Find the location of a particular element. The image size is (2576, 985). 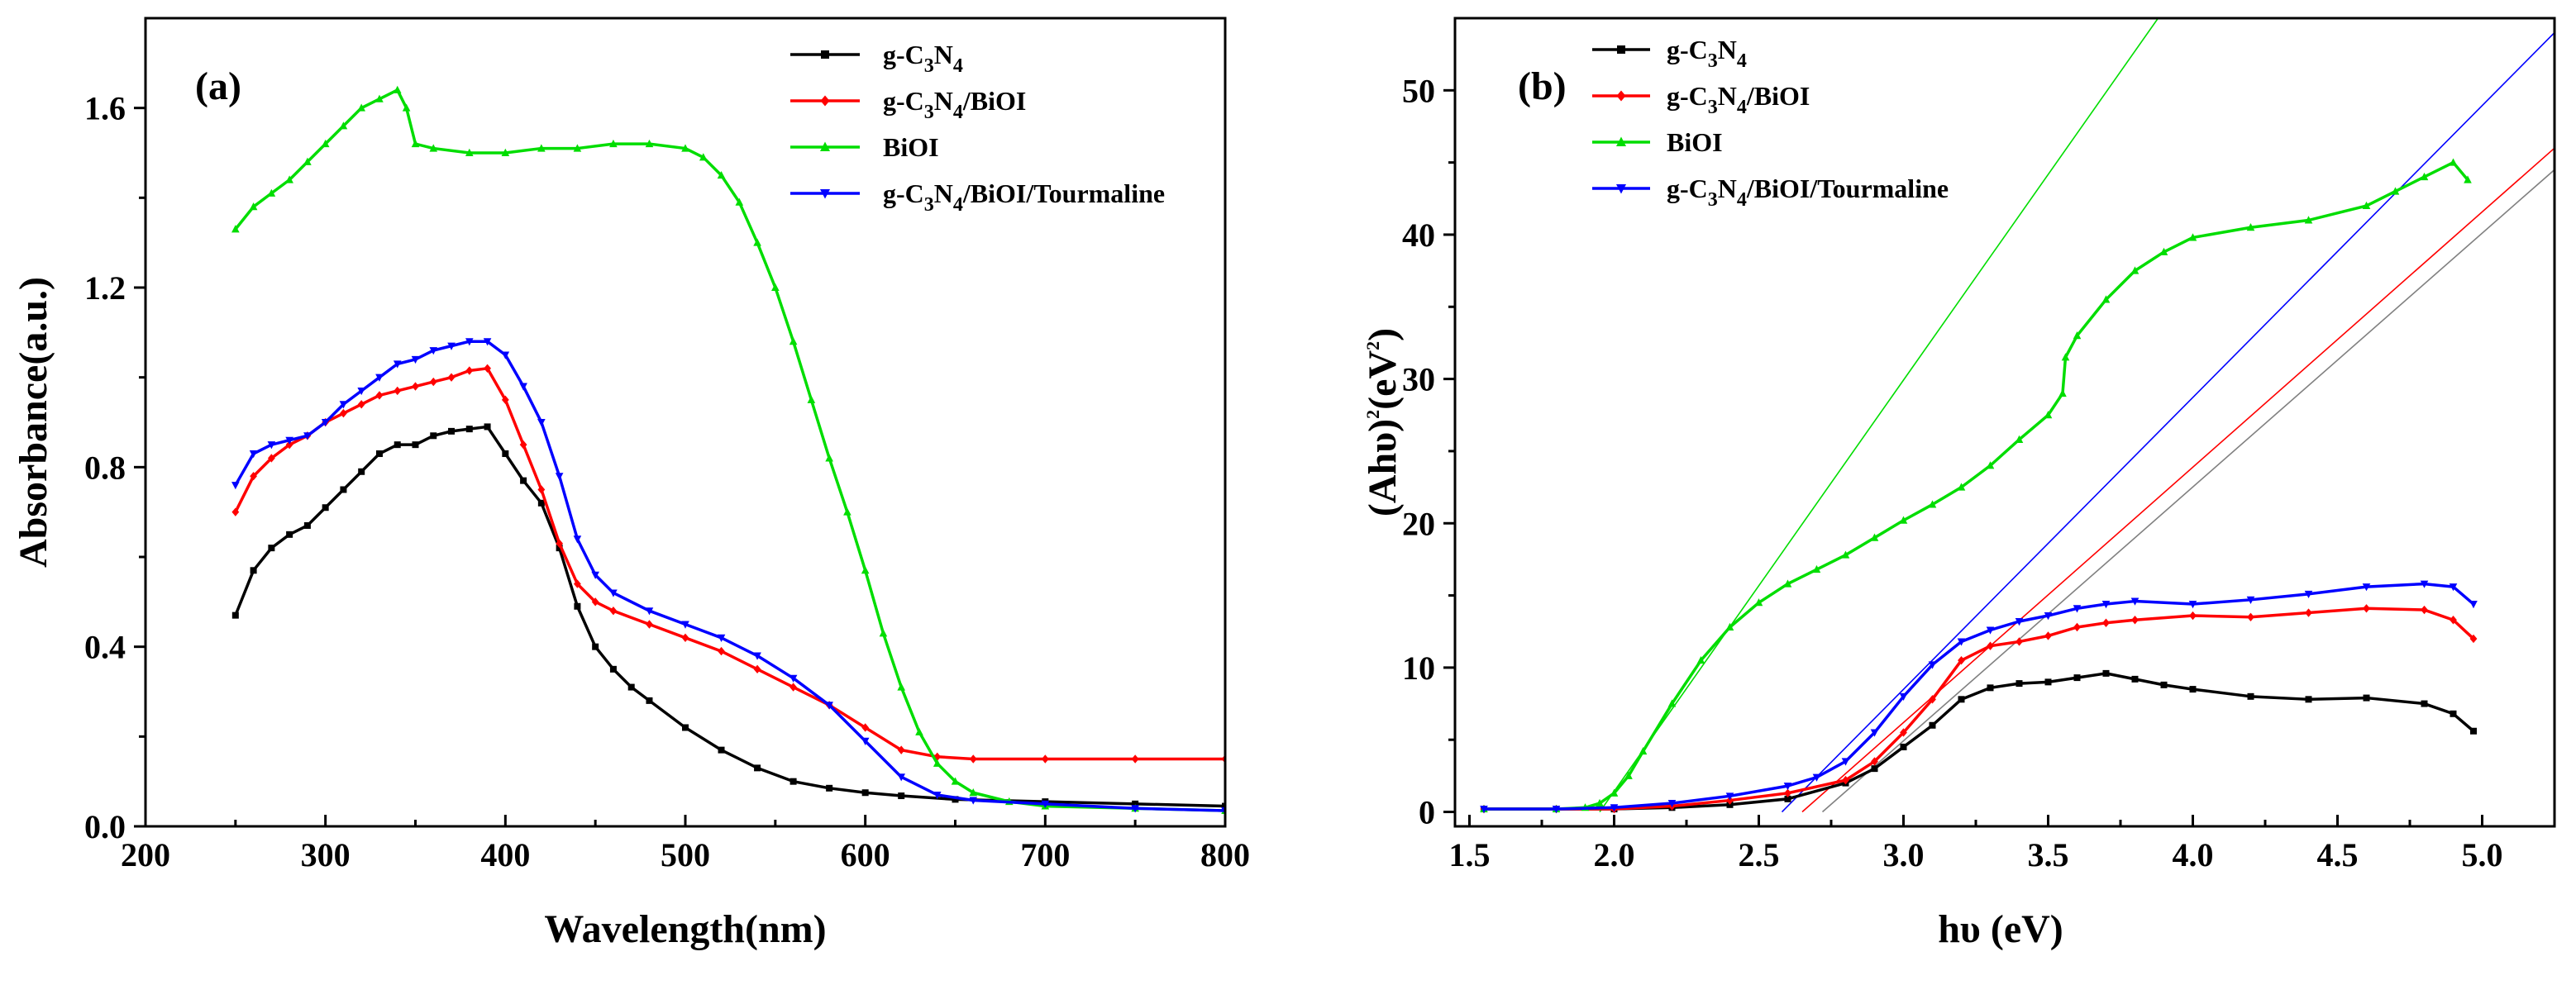

panel-b-legend-label-3-s2: 4 is located at coordinates (1742, 200).